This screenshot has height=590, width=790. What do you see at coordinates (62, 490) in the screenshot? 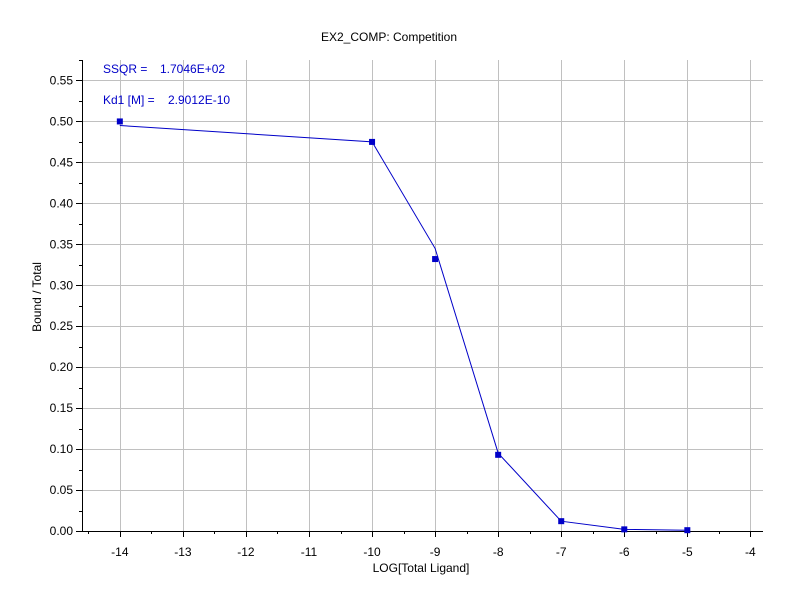
I see `y-tick-label: 0.05` at bounding box center [62, 490].